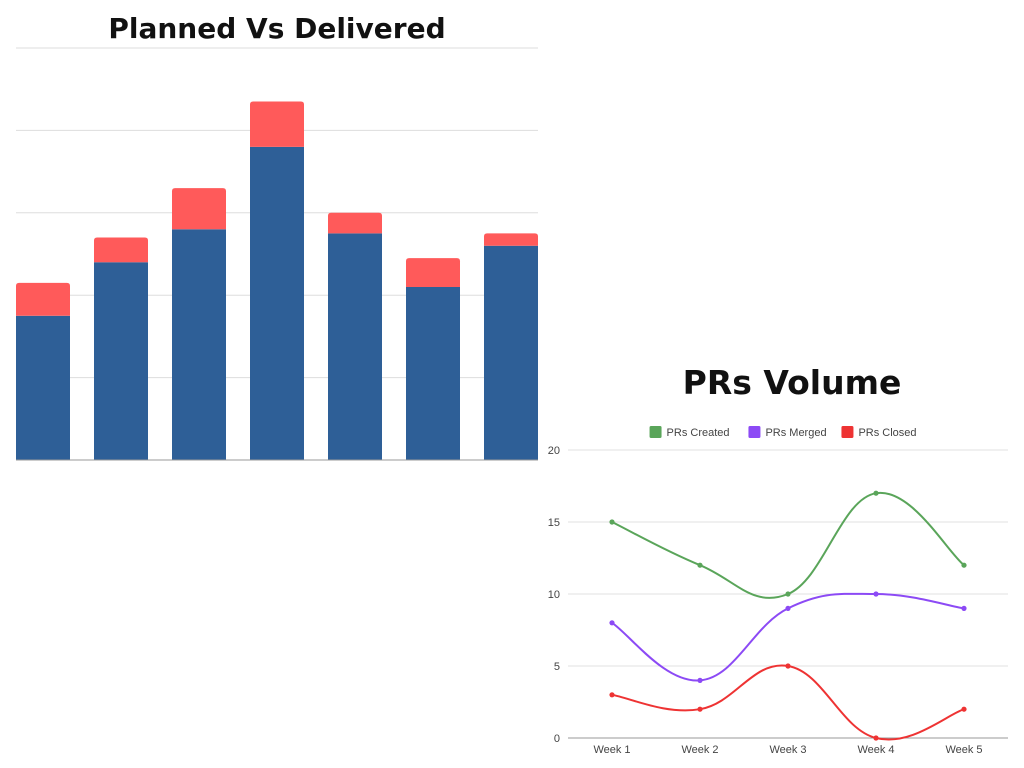 This screenshot has height=768, width=1024. I want to click on x-tick-label: Week 1, so click(611, 750).